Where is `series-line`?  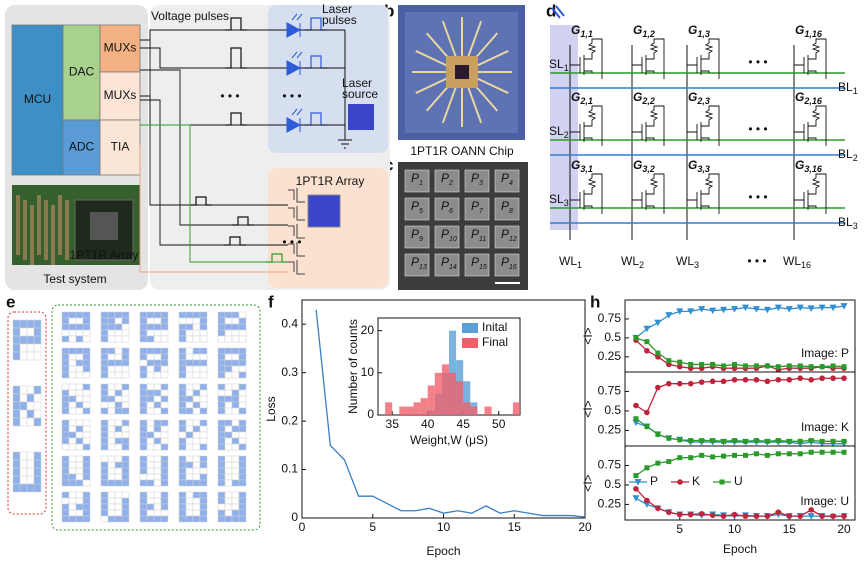 series-line is located at coordinates (450, 413).